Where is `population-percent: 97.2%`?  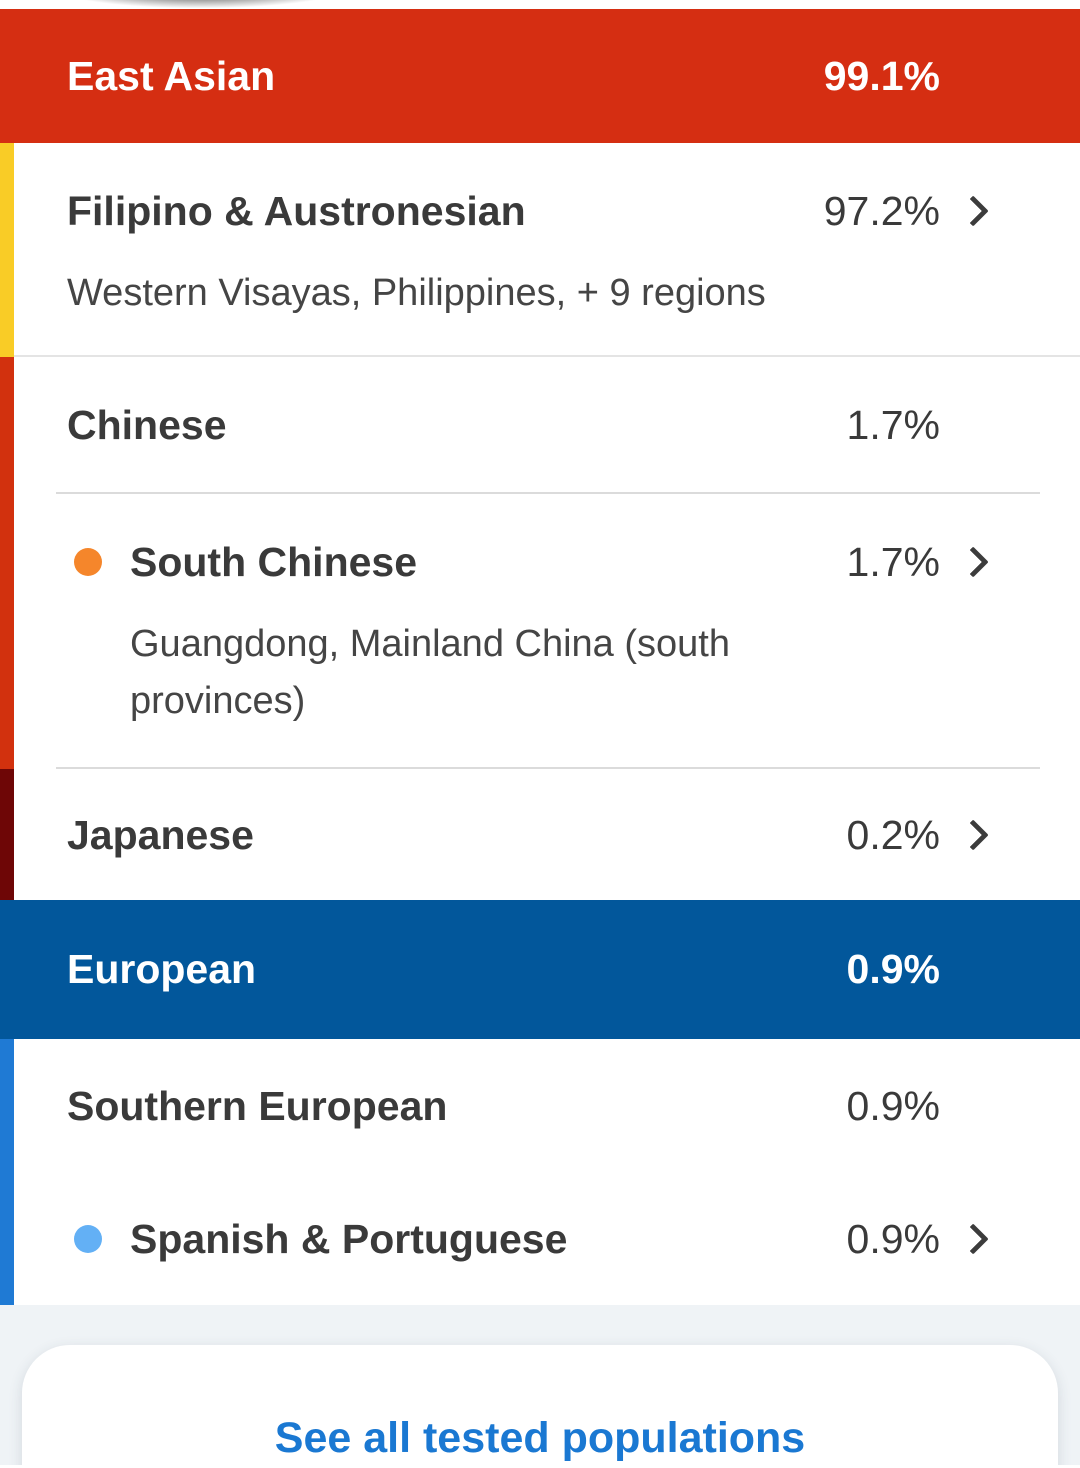 population-percent: 97.2% is located at coordinates (881, 211).